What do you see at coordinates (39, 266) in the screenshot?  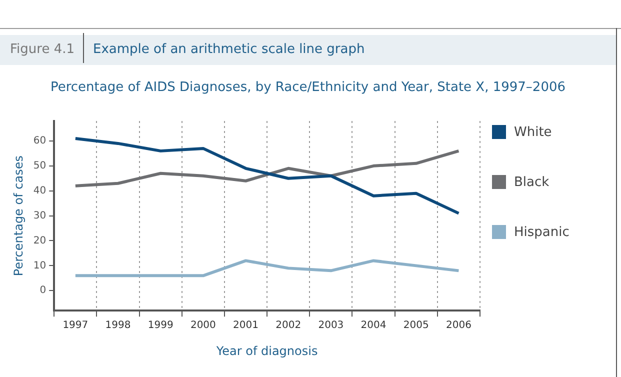 I see `y-tick-label: 10` at bounding box center [39, 266].